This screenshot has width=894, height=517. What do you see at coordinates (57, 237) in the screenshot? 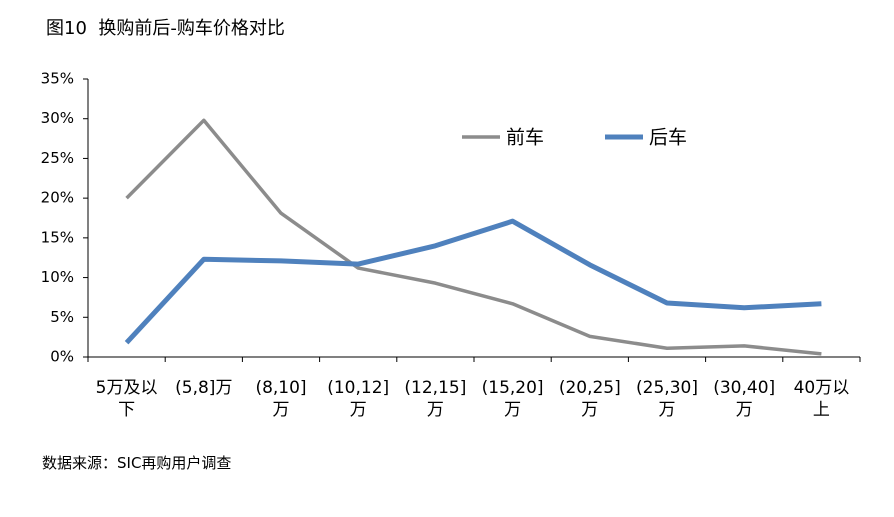
I see `y-tick-label: 15%` at bounding box center [57, 237].